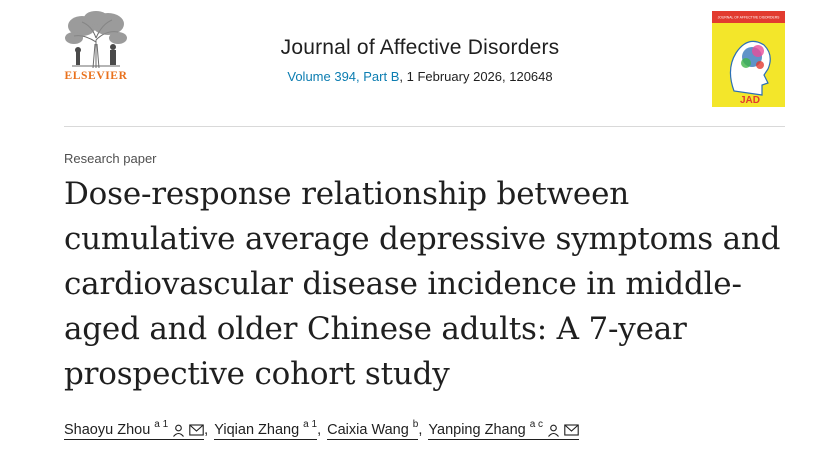  I want to click on issue-details: , 1 February 2026, 120648, so click(476, 76).